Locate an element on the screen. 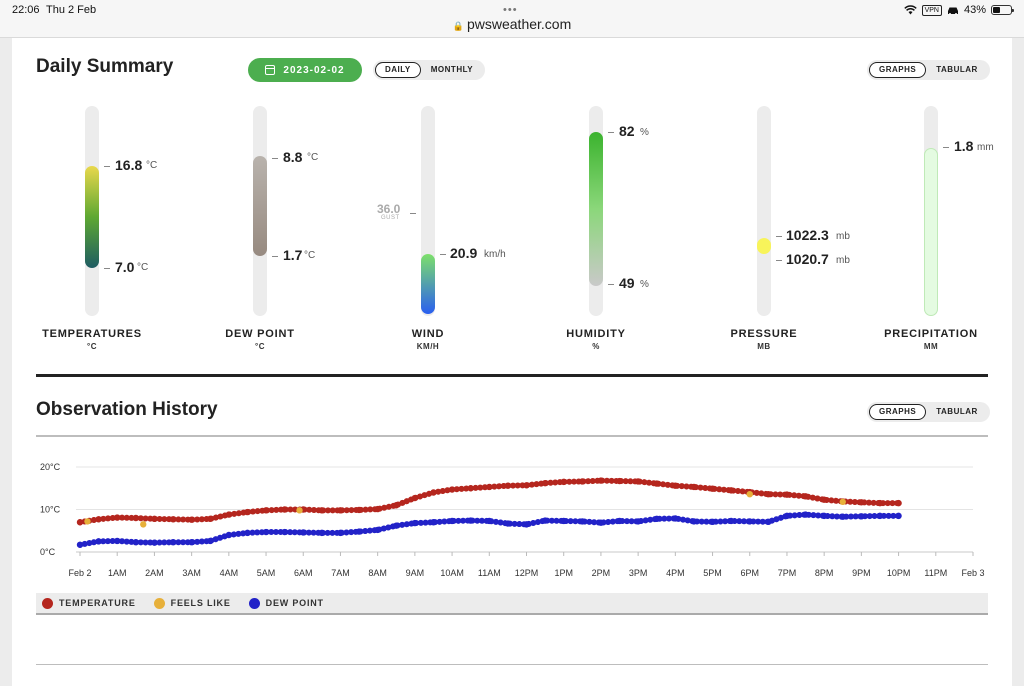 The width and height of the screenshot is (1024, 686). history-tabular-tab: TABULAR is located at coordinates (957, 411).